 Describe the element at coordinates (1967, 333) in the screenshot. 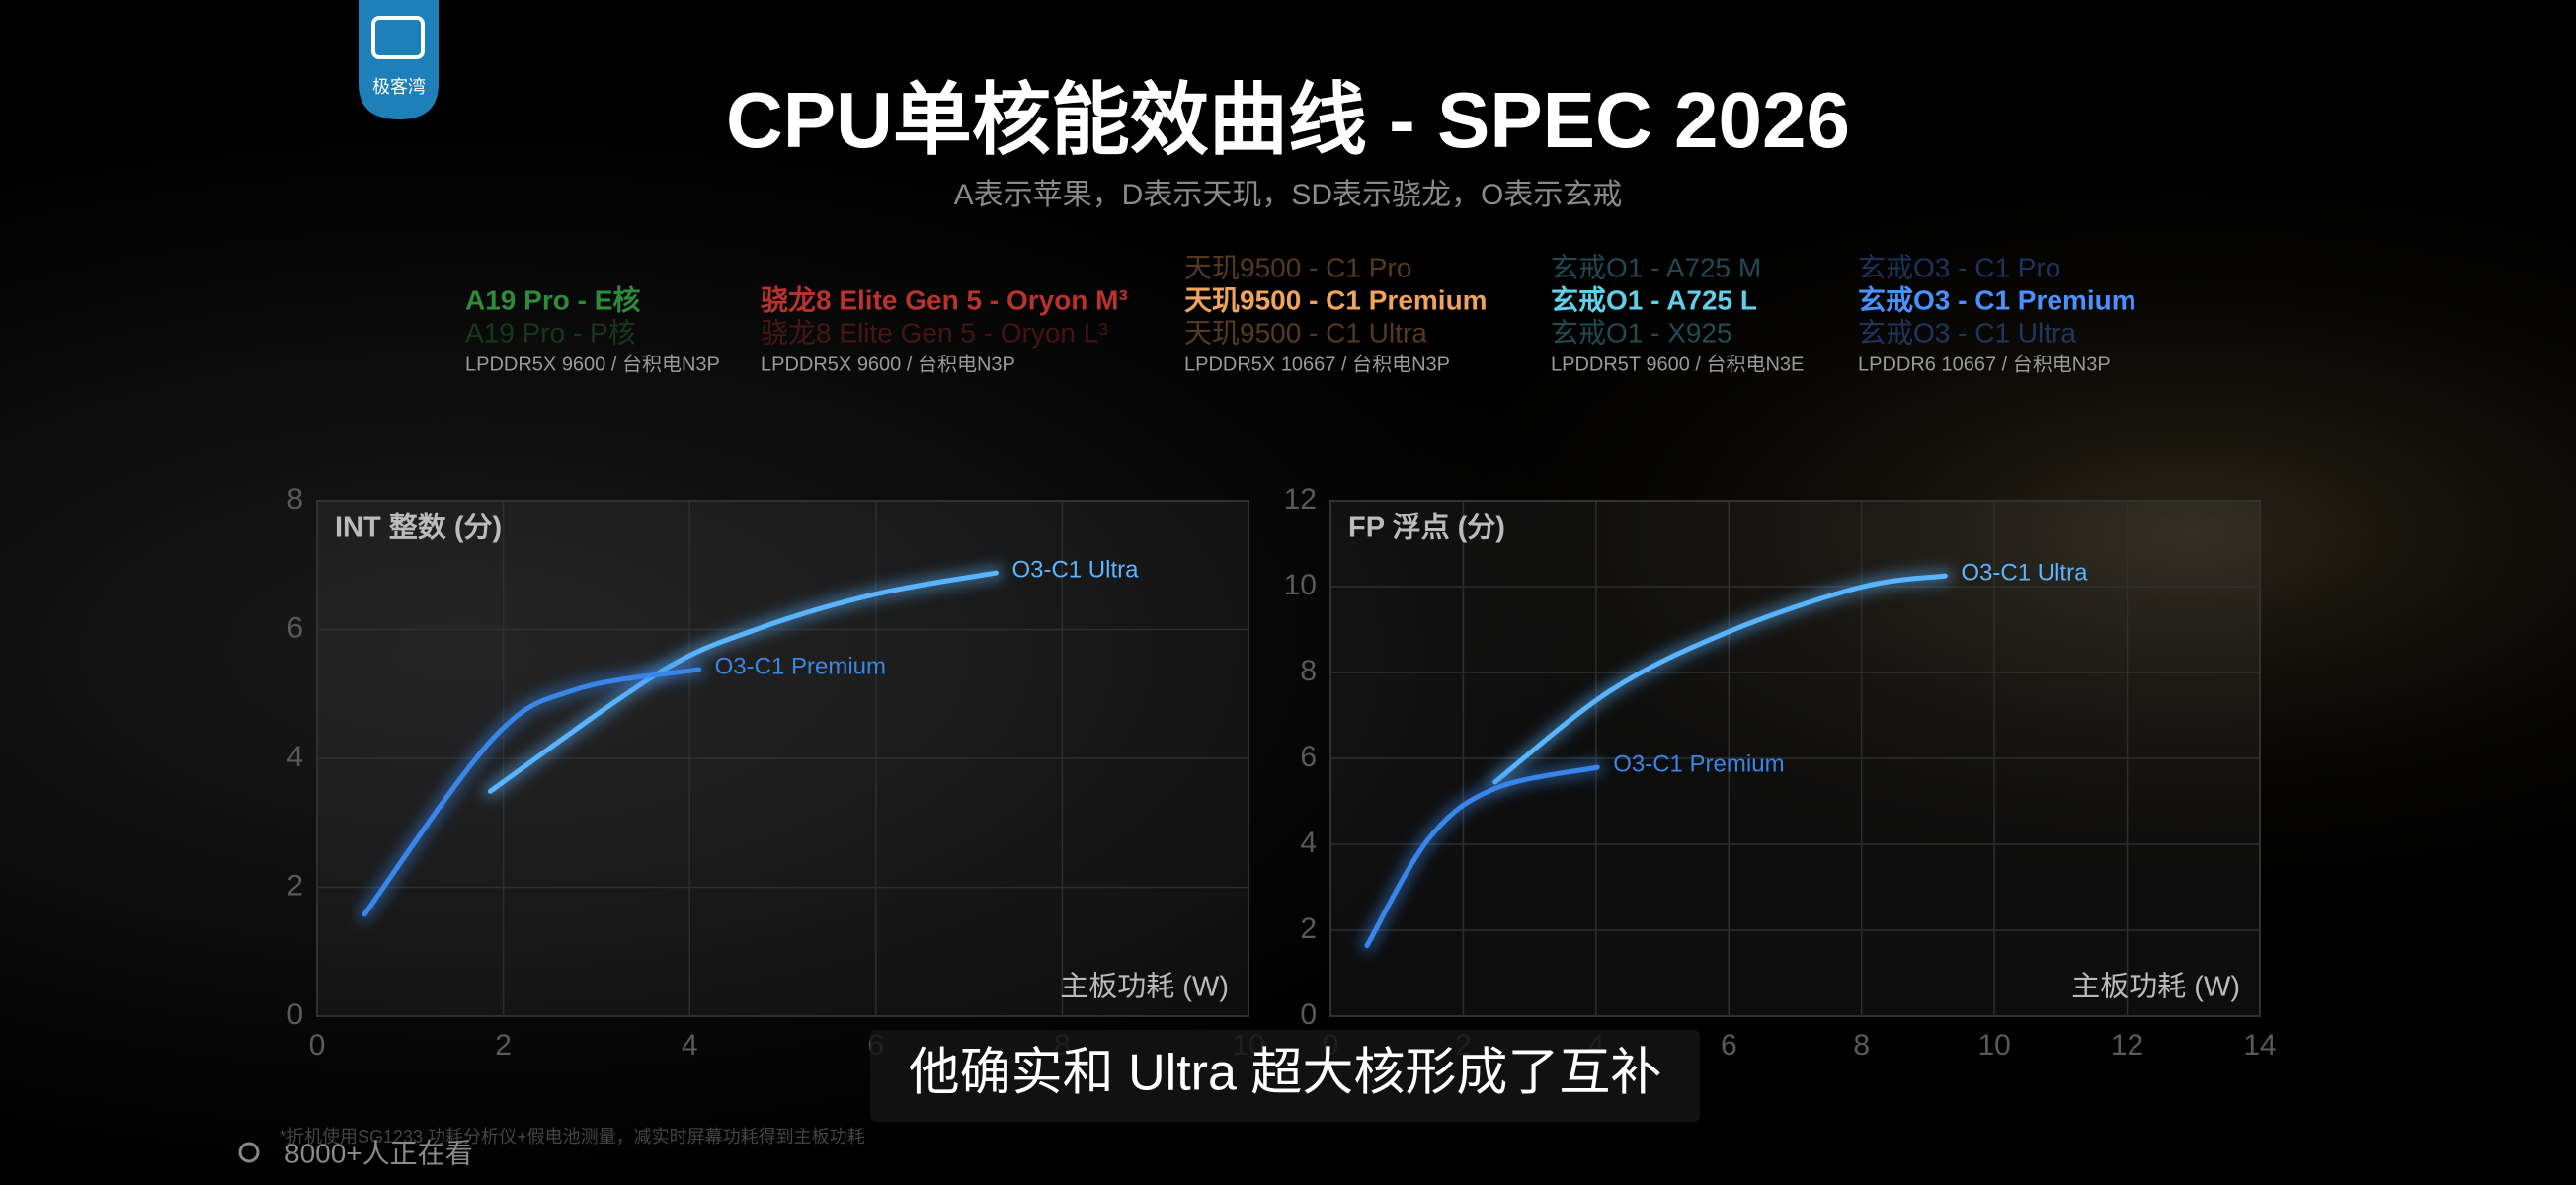

I see `legend-item: 玄戒O3 - C1 Ultra` at that location.